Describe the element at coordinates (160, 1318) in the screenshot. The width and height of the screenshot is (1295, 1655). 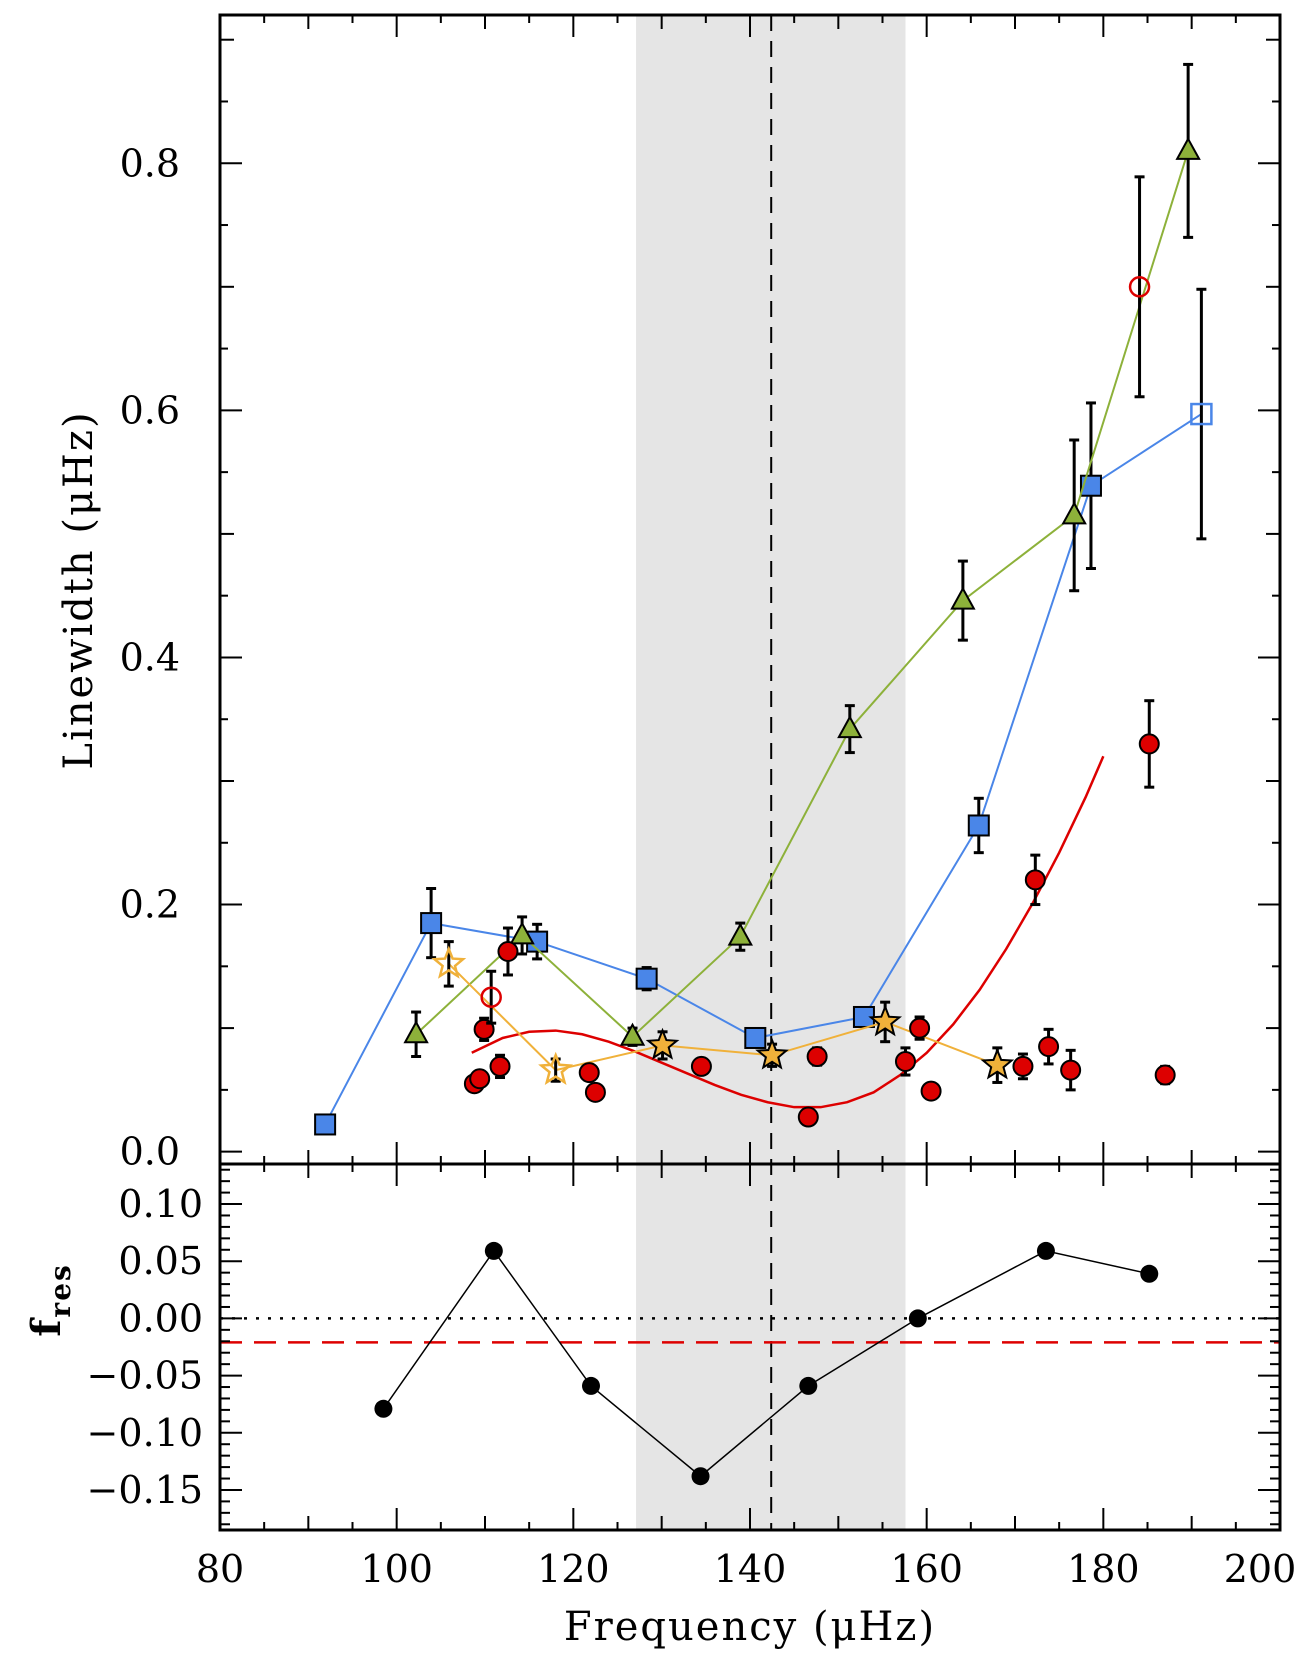
I see `y-tick-label: 0.00` at that location.